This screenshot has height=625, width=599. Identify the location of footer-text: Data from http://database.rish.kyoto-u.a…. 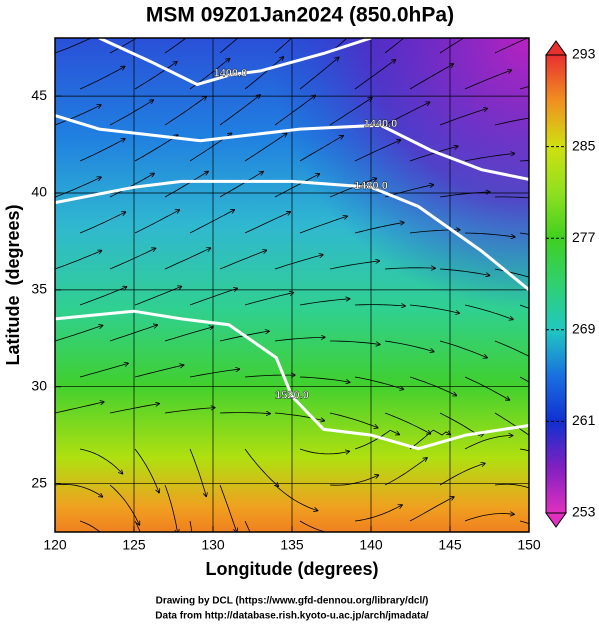
(292, 616).